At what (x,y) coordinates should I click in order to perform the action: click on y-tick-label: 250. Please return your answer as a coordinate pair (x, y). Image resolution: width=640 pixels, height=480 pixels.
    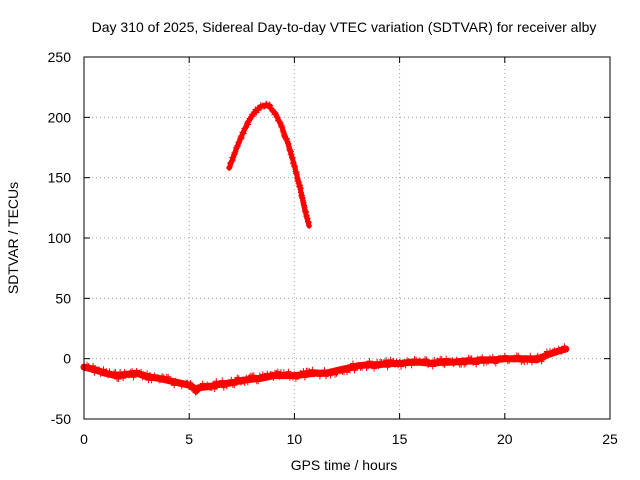
    Looking at the image, I should click on (60, 57).